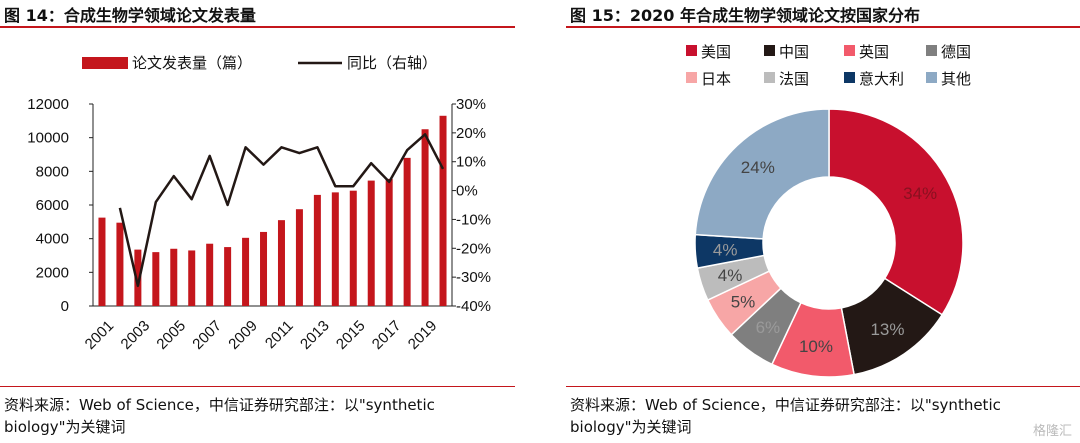  What do you see at coordinates (423, 335) in the screenshot?
I see `x-tick-label: 2019` at bounding box center [423, 335].